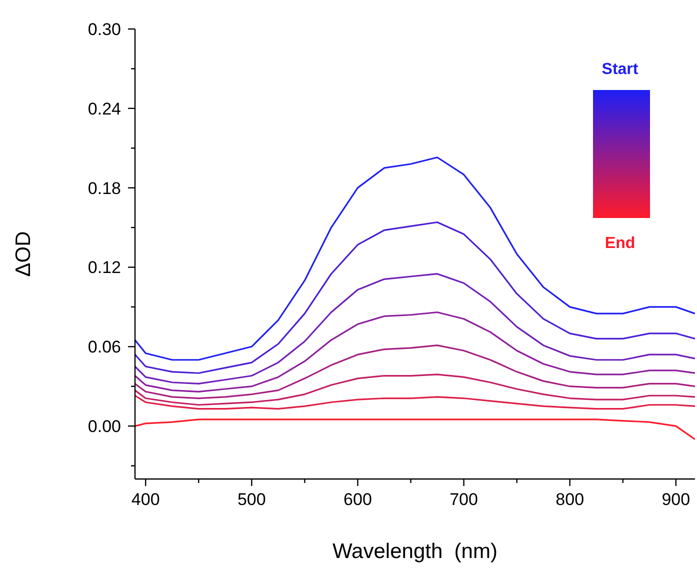  What do you see at coordinates (104, 188) in the screenshot?
I see `y-tick-label: 0.18` at bounding box center [104, 188].